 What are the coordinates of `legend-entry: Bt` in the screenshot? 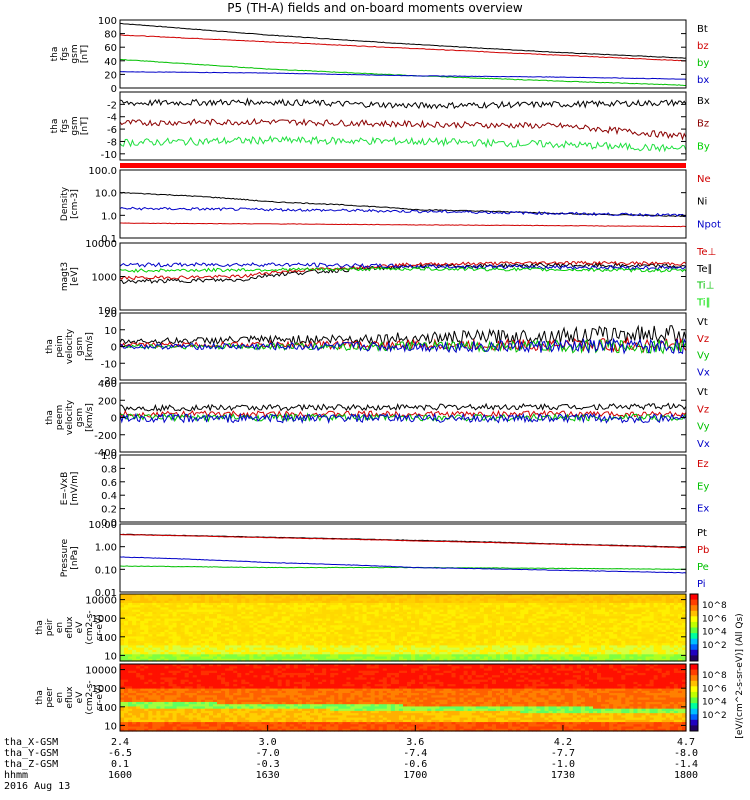 It's located at (702, 29).